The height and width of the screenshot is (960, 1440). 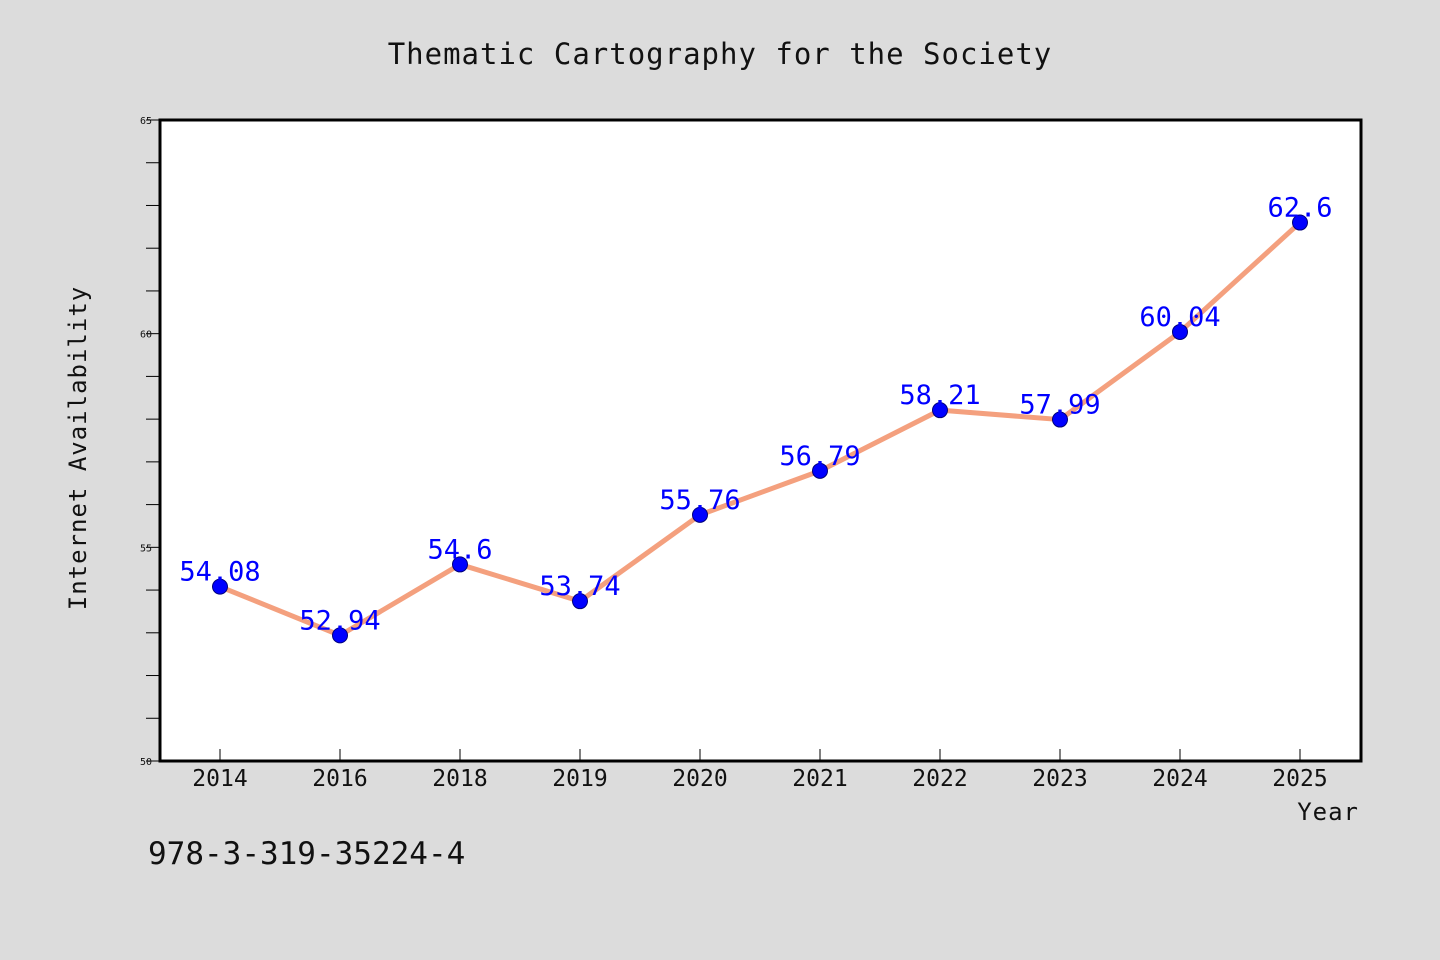 I want to click on x-tick-label: 2019, so click(x=579, y=779).